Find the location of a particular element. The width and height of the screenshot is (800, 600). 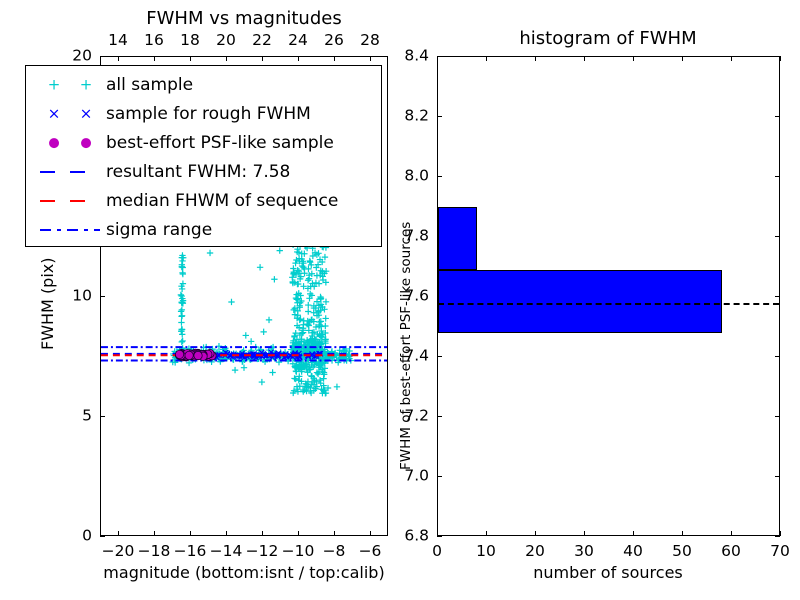

legend-item: × × sample for rough FWHM is located at coordinates (203, 114).